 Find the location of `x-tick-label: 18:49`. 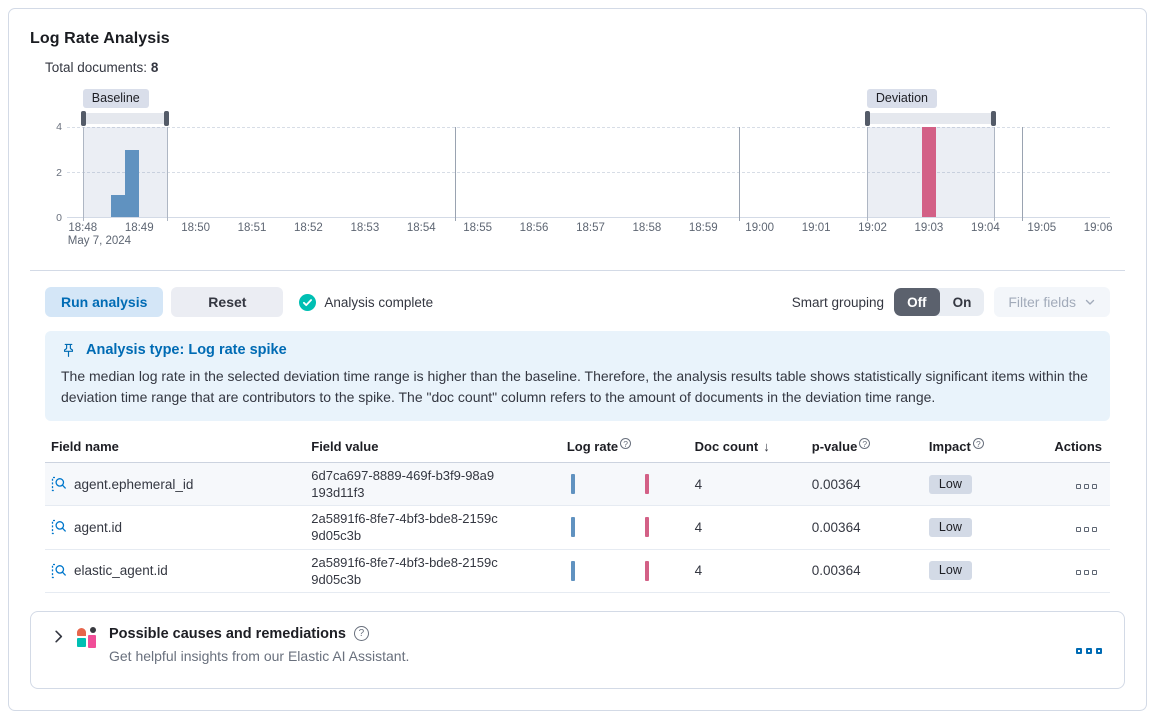

x-tick-label: 18:49 is located at coordinates (139, 228).